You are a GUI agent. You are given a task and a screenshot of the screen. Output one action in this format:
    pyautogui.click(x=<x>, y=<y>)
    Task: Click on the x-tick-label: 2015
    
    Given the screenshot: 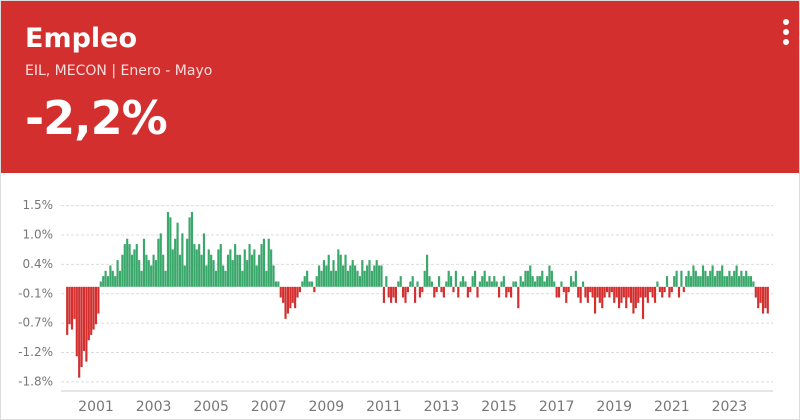 What is the action you would take?
    pyautogui.click(x=499, y=407)
    